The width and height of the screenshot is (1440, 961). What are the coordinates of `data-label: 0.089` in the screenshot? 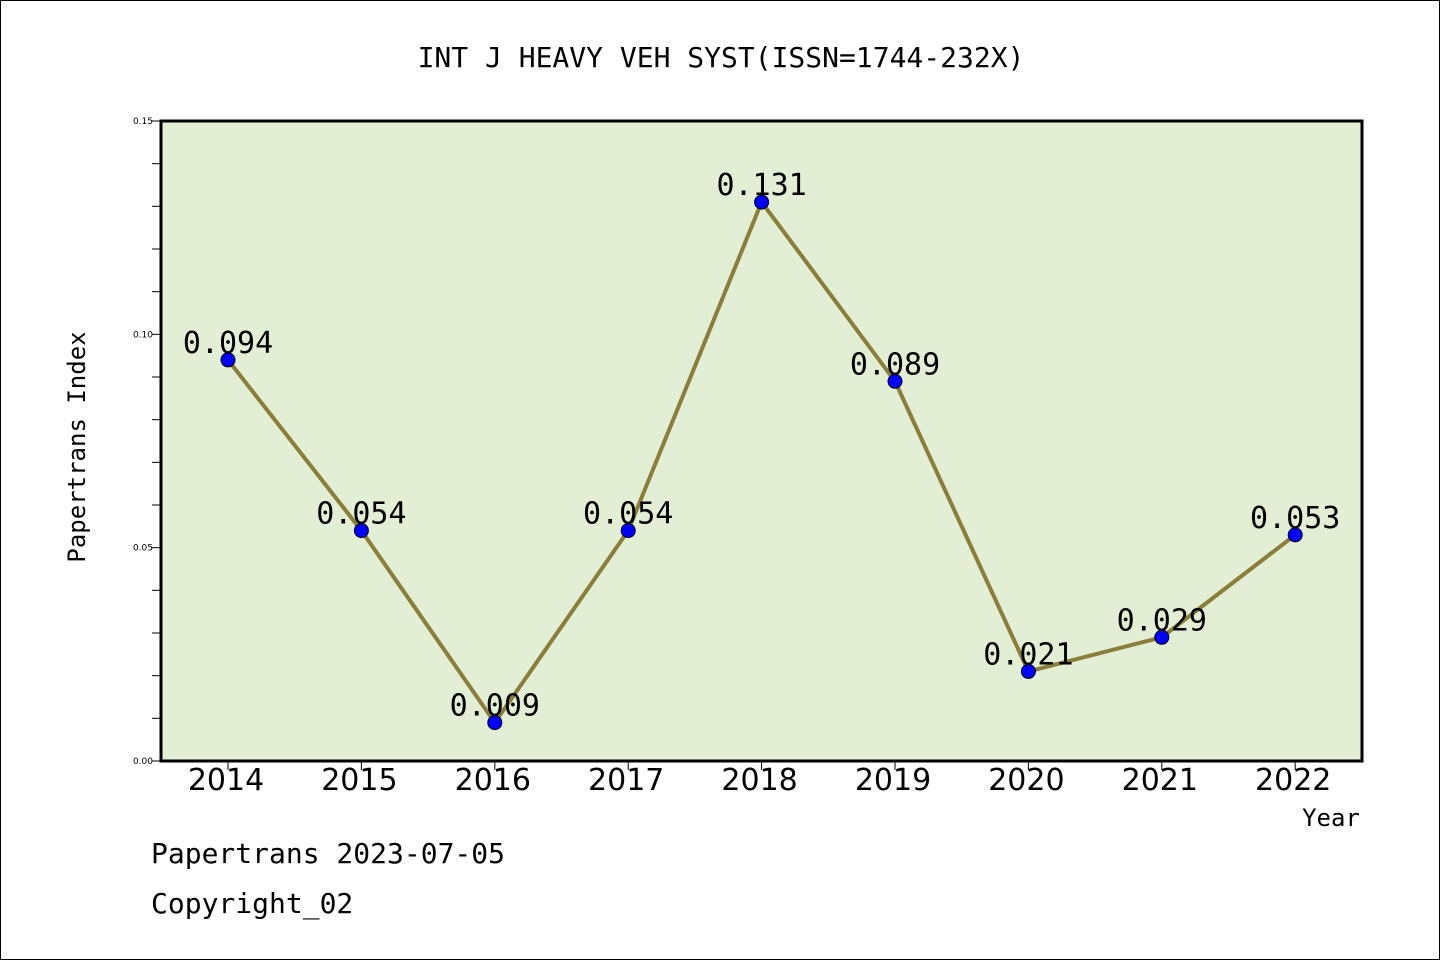 It's located at (895, 364).